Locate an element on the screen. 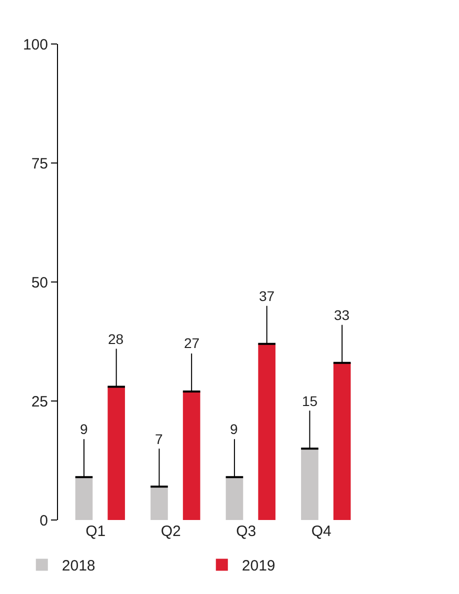  legend-label: 2019 is located at coordinates (259, 566).